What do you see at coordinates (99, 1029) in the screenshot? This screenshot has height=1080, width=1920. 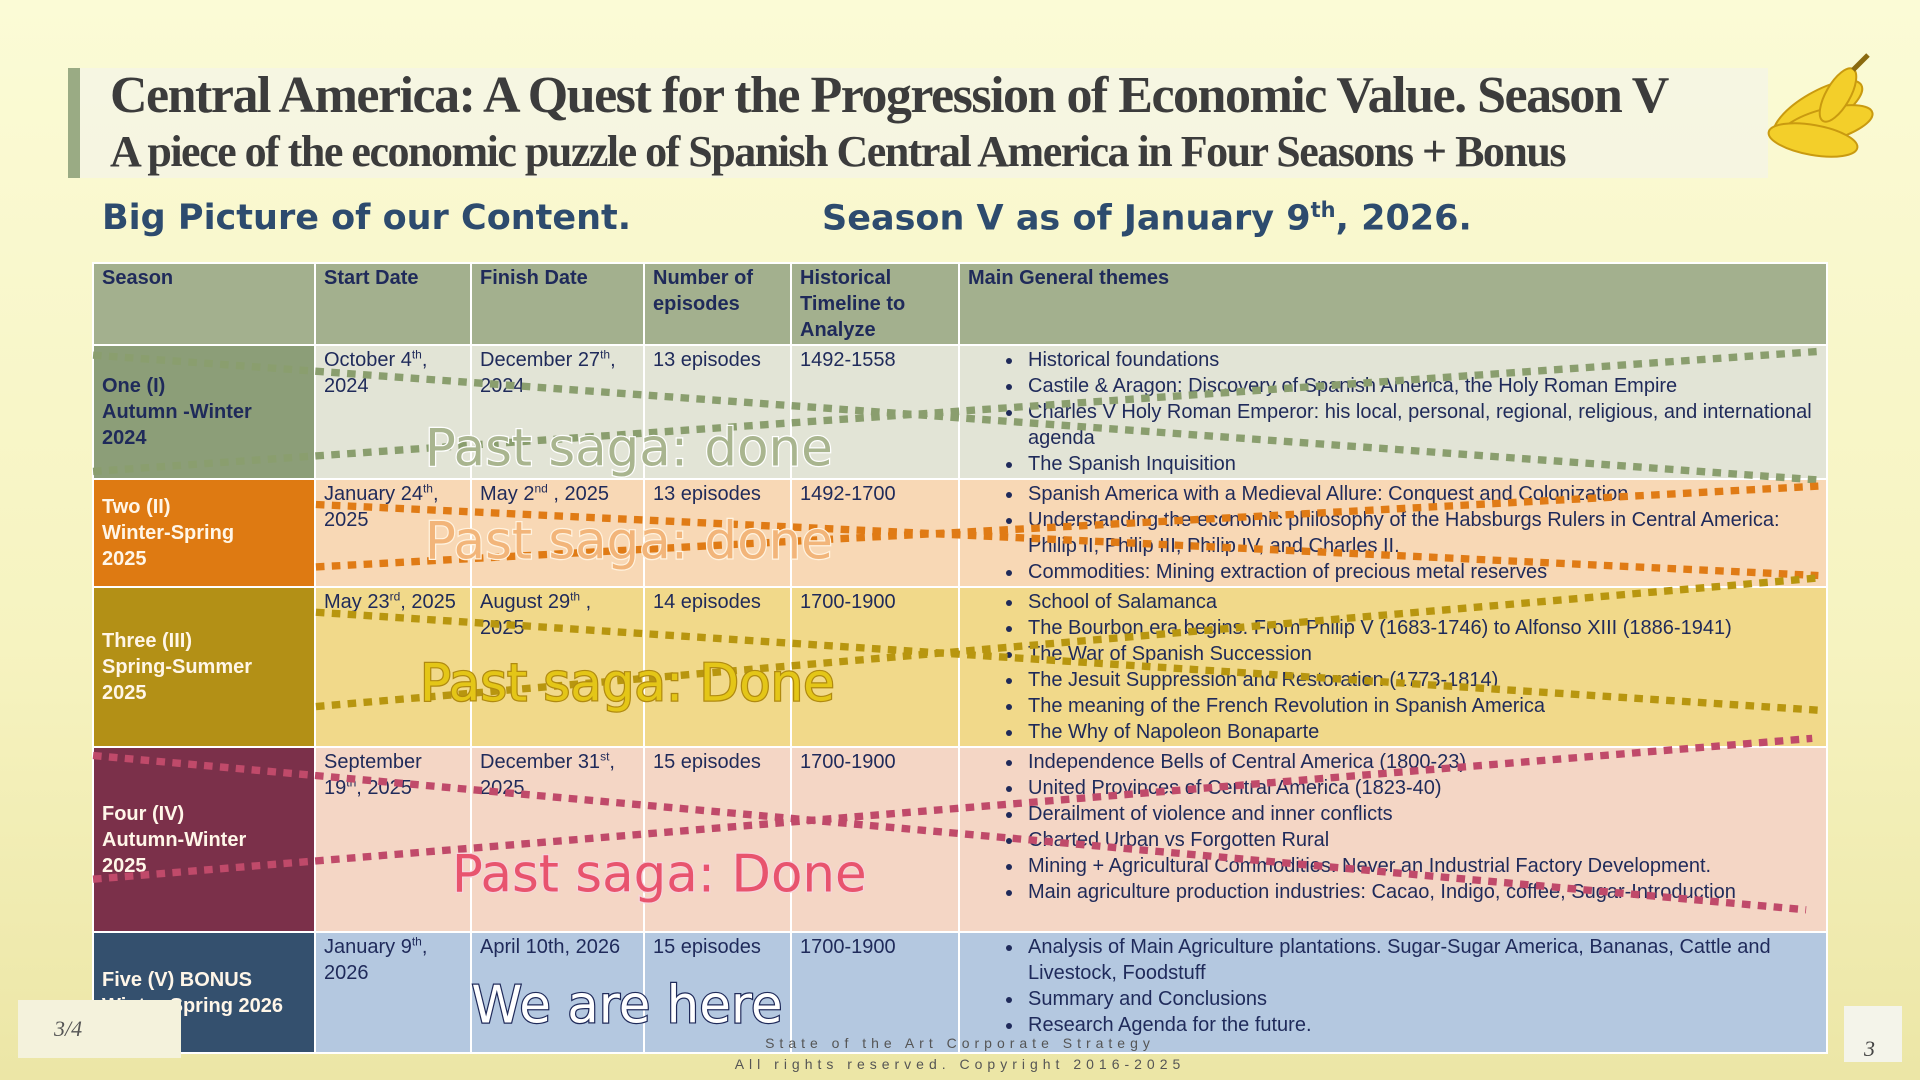 I see `counter-box` at bounding box center [99, 1029].